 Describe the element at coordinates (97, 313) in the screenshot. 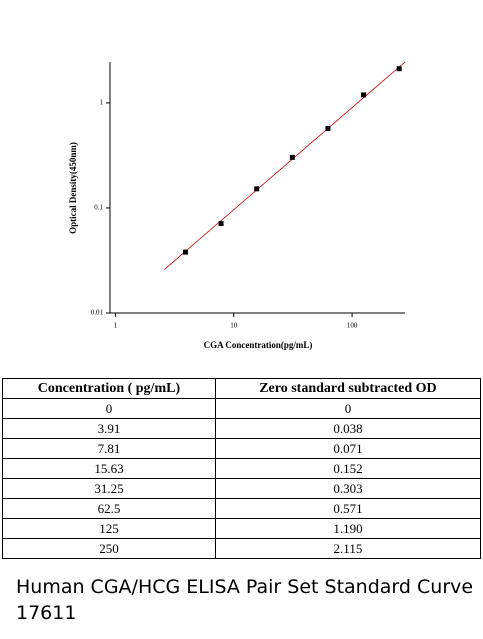

I see `y-tick-label: 0.01` at that location.